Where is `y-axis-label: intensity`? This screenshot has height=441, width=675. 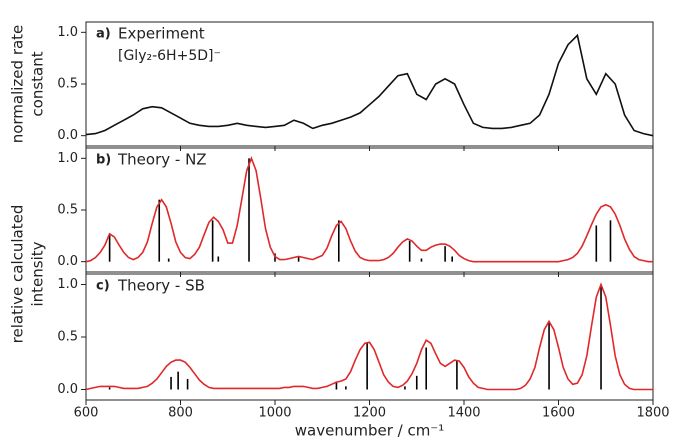
y-axis-label: intensity is located at coordinates (38, 273).